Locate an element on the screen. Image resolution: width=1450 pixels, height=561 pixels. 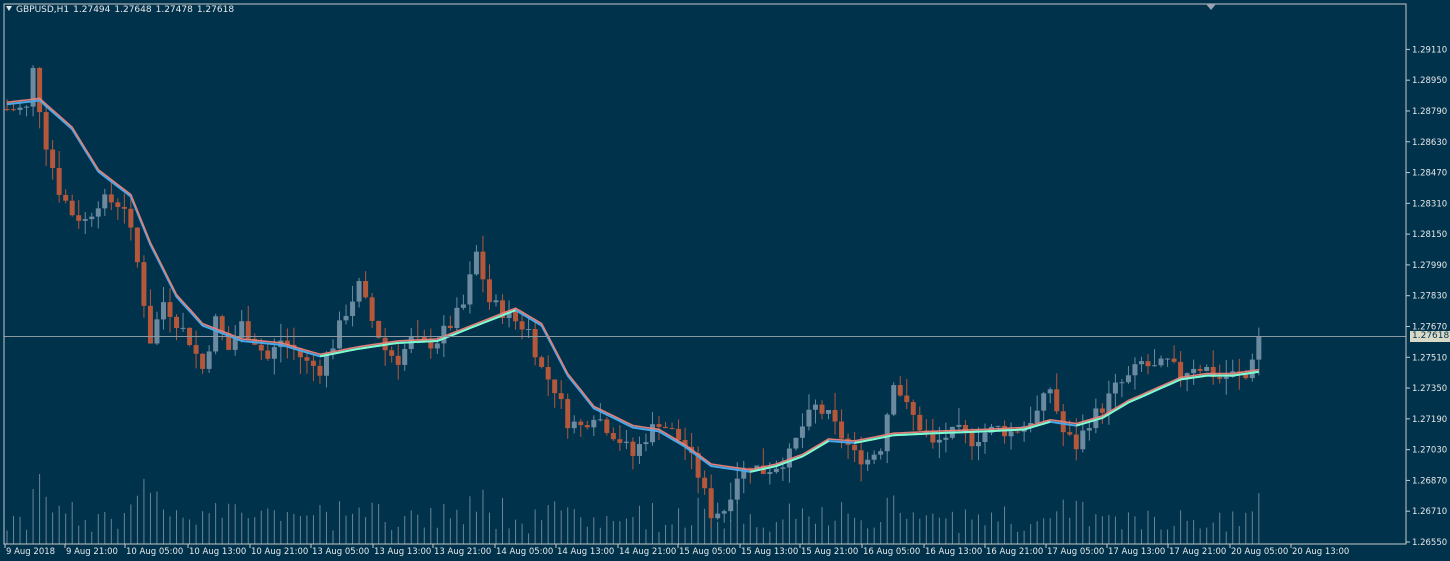
x-tick-label: 16 Aug 13:00 is located at coordinates (953, 552).